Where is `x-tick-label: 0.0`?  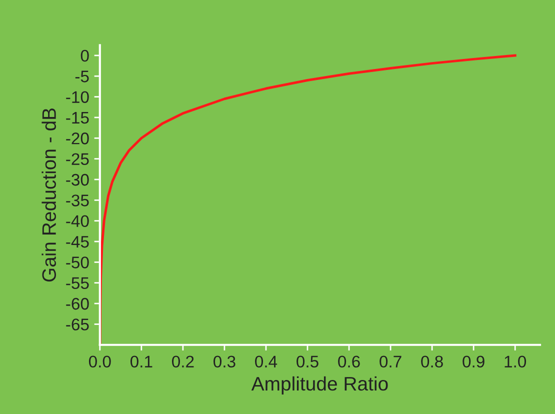
x-tick-label: 0.0 is located at coordinates (99, 362).